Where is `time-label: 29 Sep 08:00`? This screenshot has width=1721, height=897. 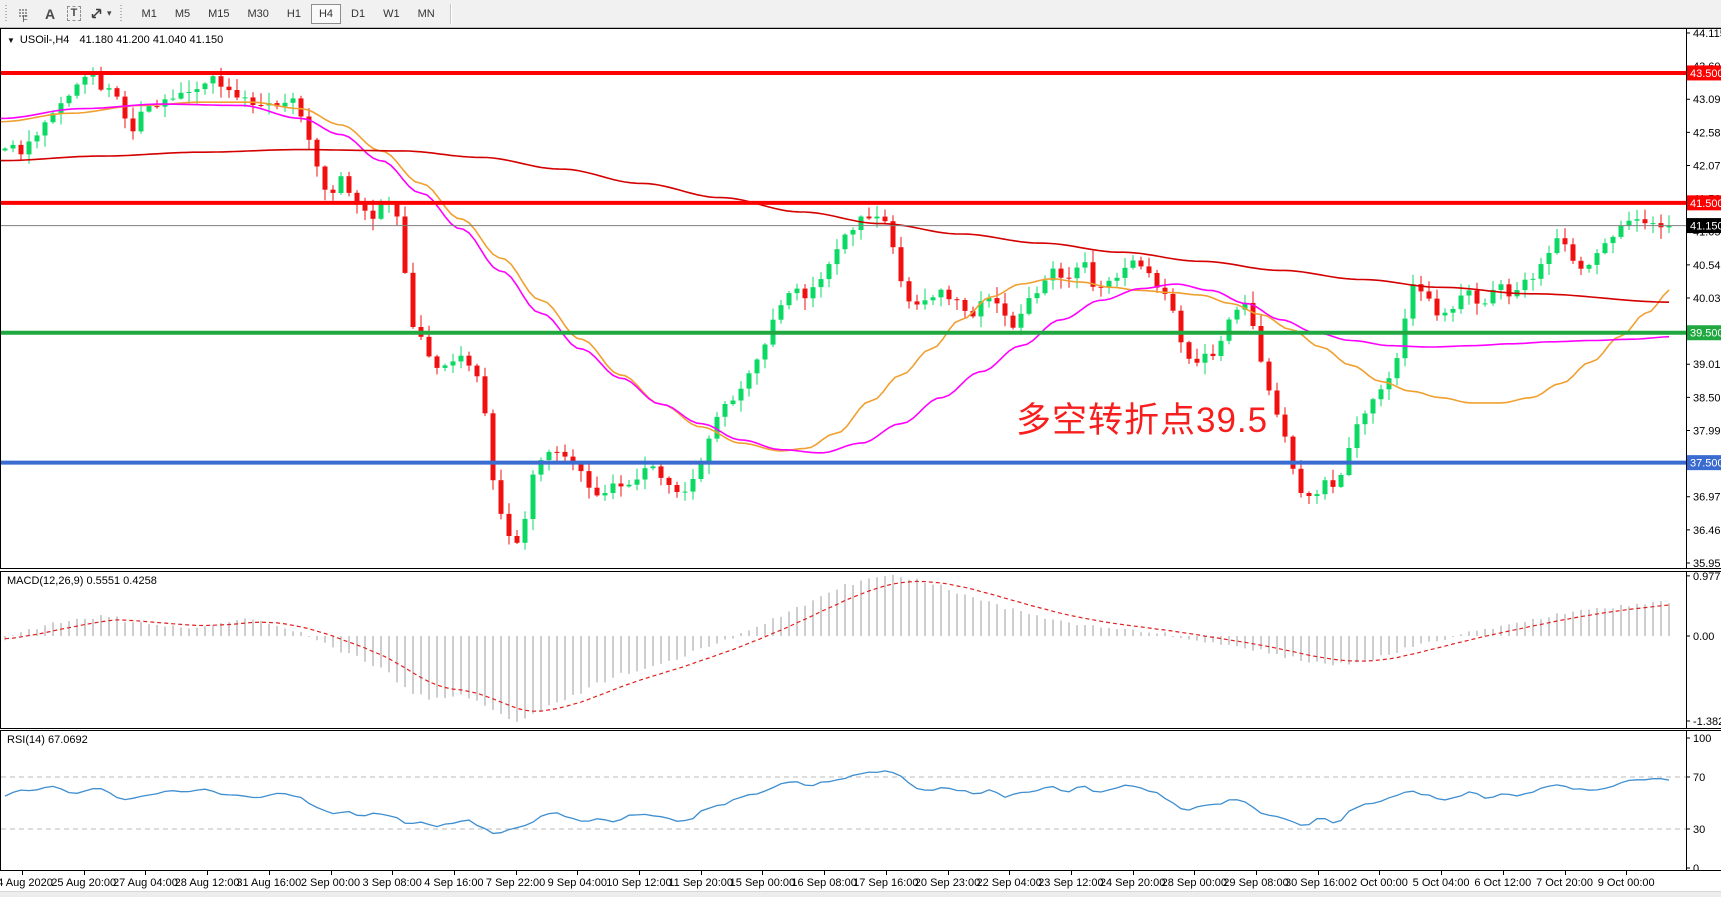
time-label: 29 Sep 08:00 is located at coordinates (1256, 883).